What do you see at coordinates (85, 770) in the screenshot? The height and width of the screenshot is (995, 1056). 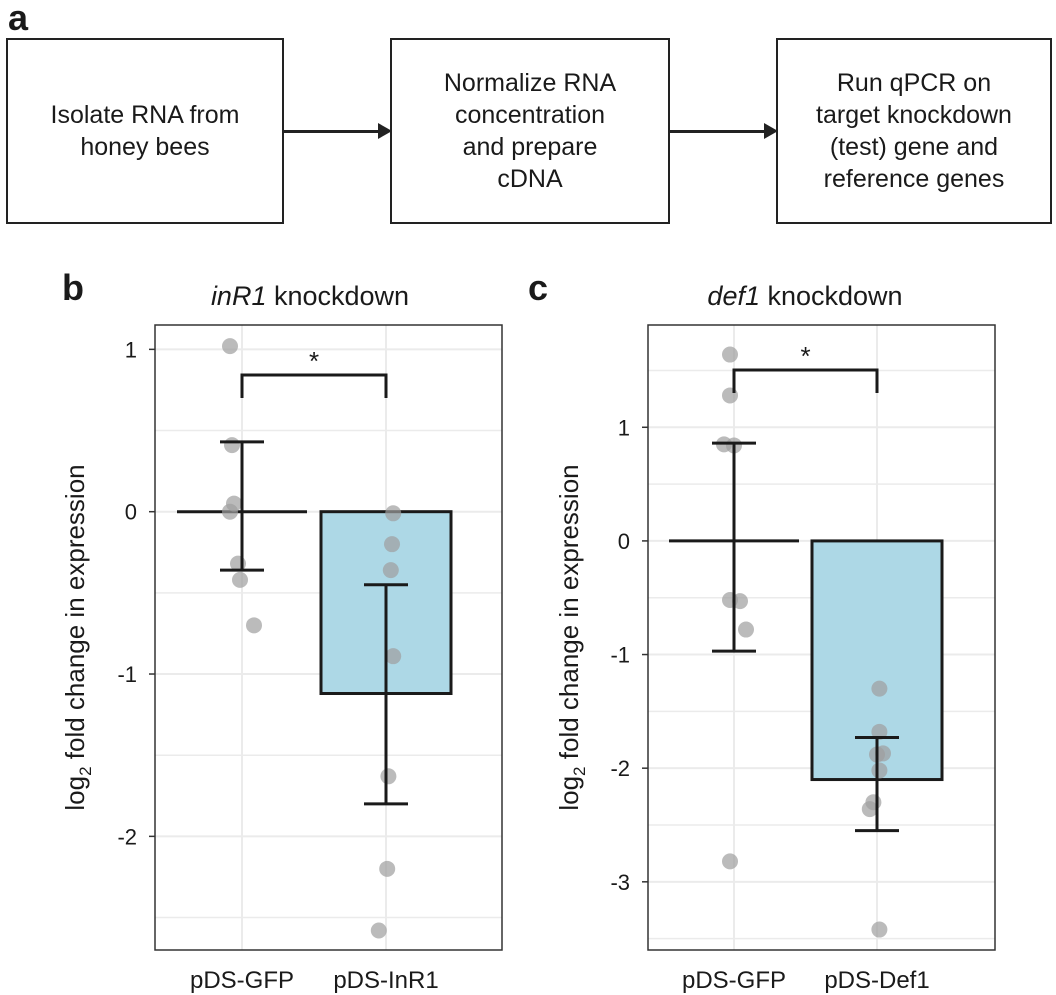 I see `chart-b-ylabel-sub: 2` at bounding box center [85, 770].